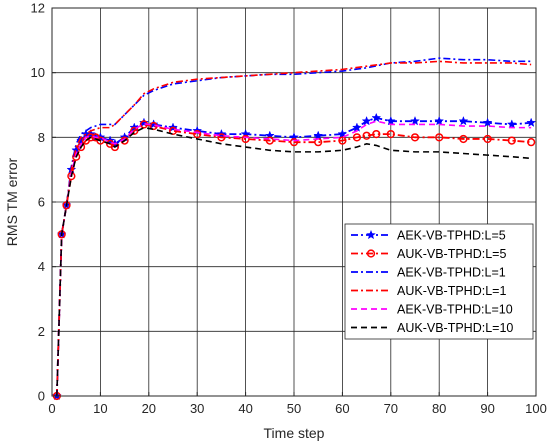  What do you see at coordinates (41, 137) in the screenshot?
I see `y-tick-label: 8` at bounding box center [41, 137].